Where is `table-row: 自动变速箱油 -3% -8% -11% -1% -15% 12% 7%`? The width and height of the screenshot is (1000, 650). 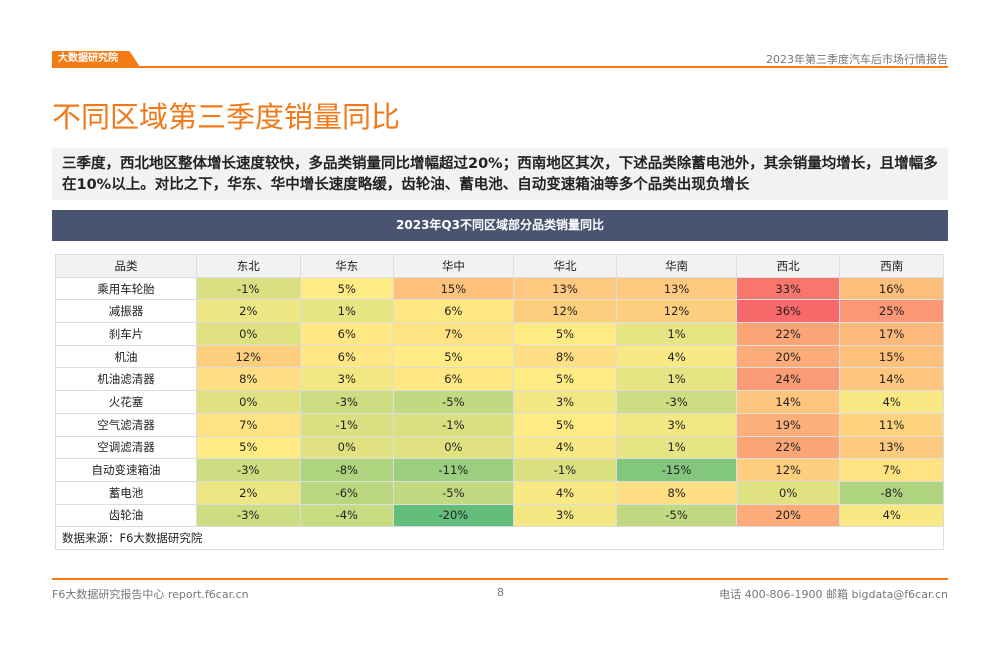 table-row: 自动变速箱油 -3% -8% -11% -1% -15% 12% 7% is located at coordinates (499, 470).